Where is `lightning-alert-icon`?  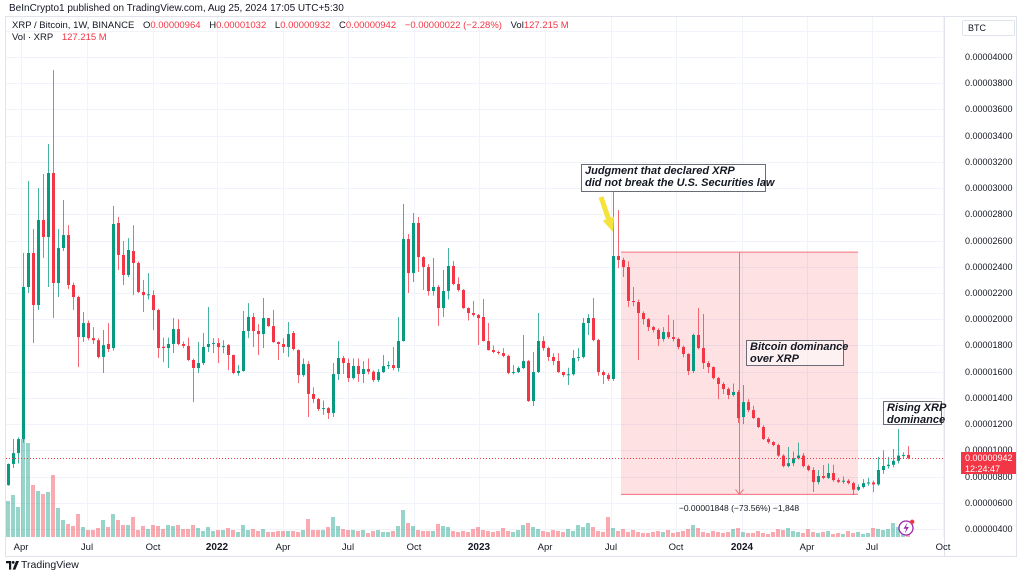
lightning-alert-icon is located at coordinates (906, 527).